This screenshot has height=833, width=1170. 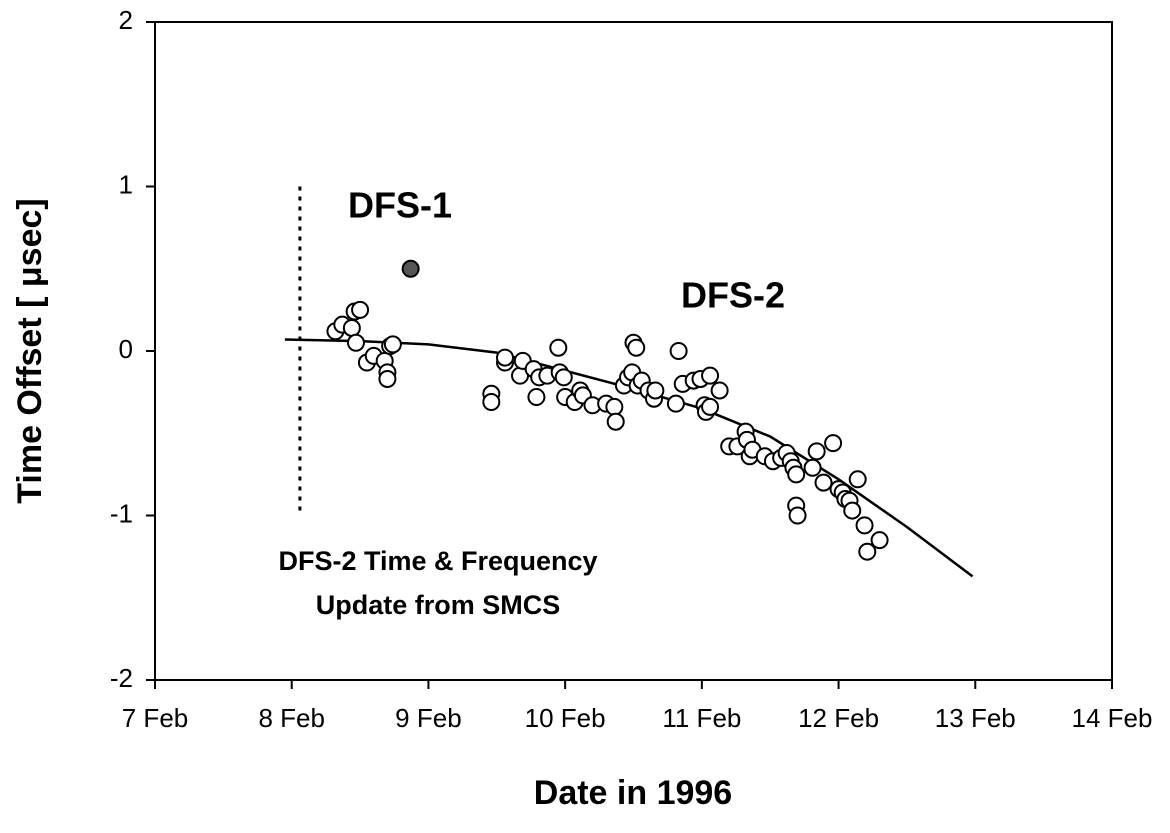 I want to click on y-tick-label: -2, so click(x=121, y=678).